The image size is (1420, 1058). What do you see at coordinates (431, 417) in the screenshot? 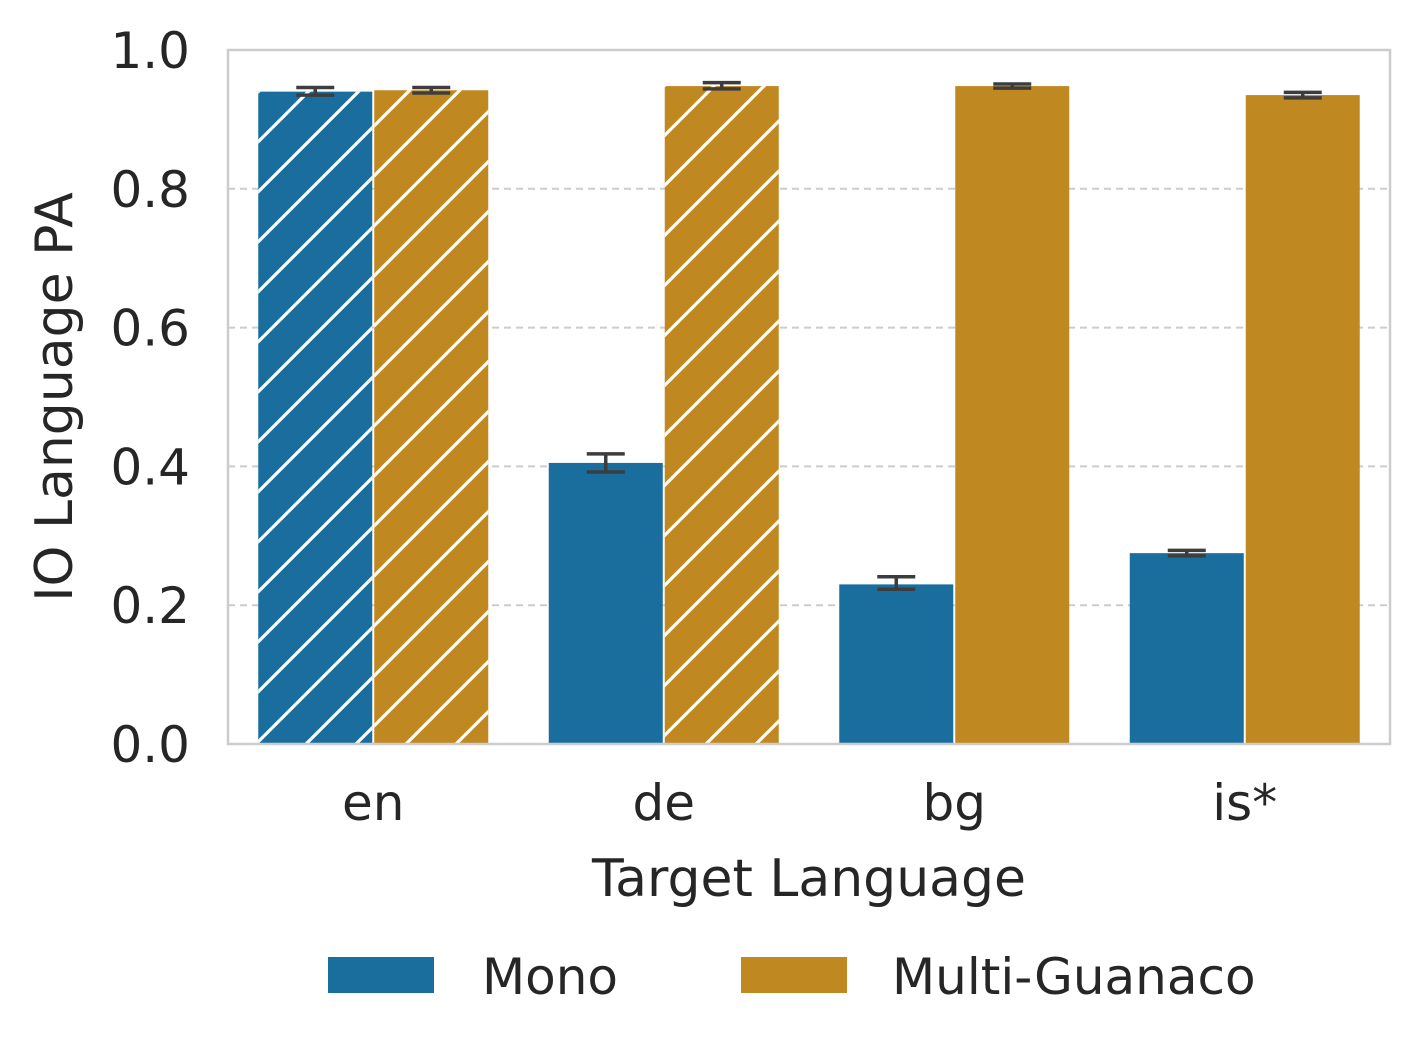
I see `bar-hatch-multi-guanaco-en` at bounding box center [431, 417].